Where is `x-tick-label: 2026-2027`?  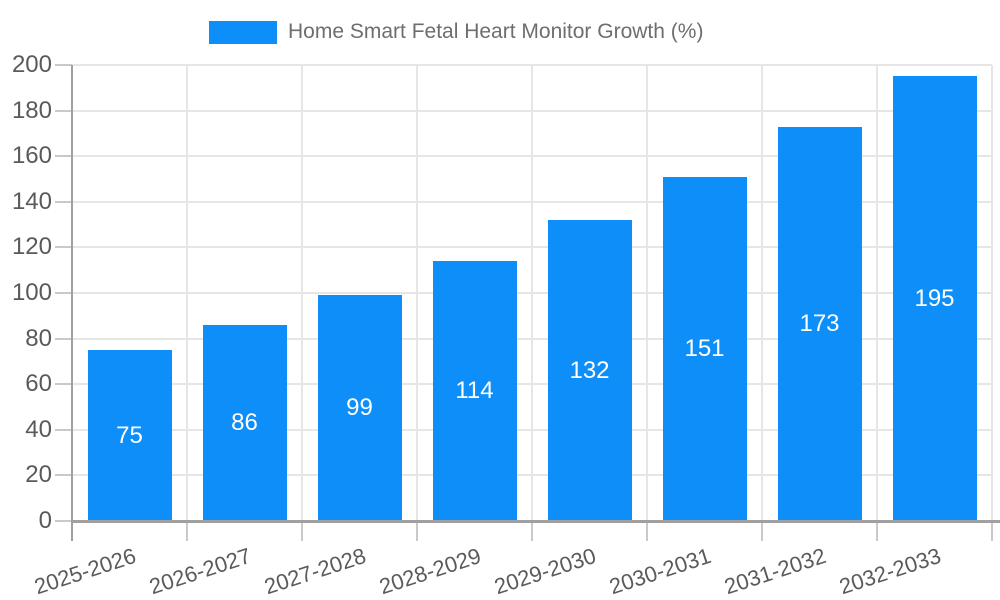
x-tick-label: 2026-2027 is located at coordinates (200, 571).